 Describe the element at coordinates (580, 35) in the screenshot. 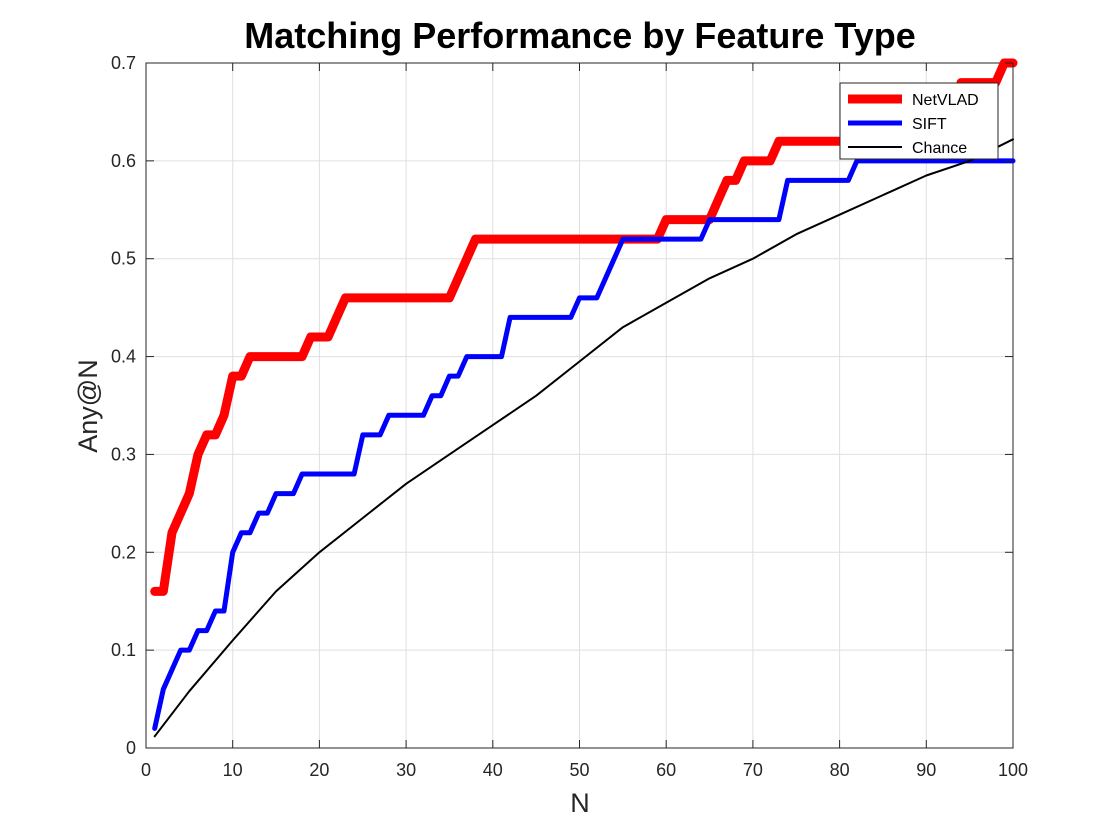

I see `chart-title: Matching Performance by Feature Type` at that location.